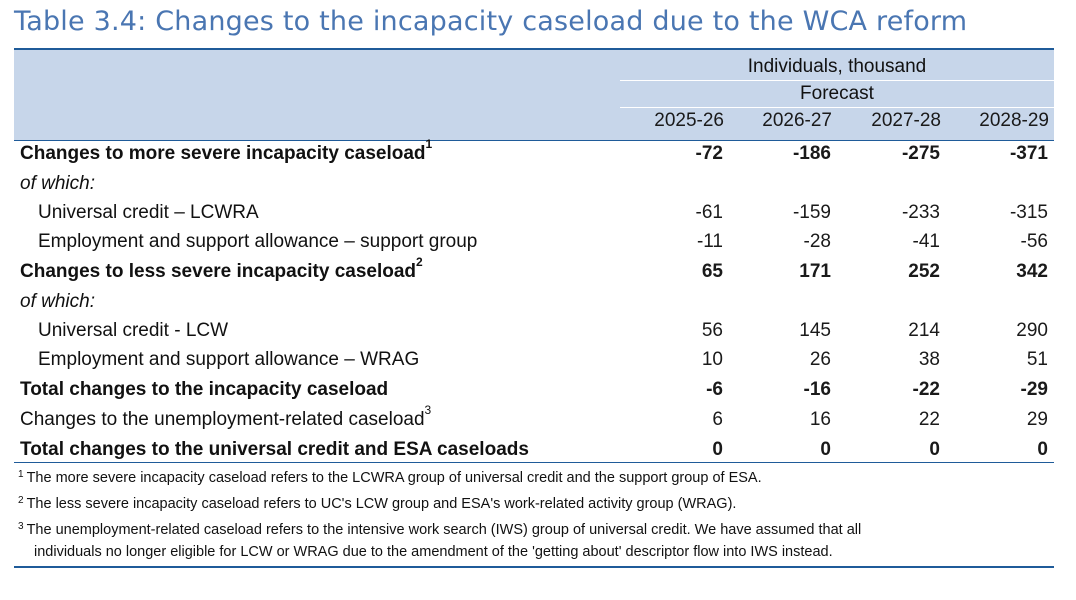 The width and height of the screenshot is (1076, 600). Describe the element at coordinates (817, 389) in the screenshot. I see `value-cell: -16` at that location.